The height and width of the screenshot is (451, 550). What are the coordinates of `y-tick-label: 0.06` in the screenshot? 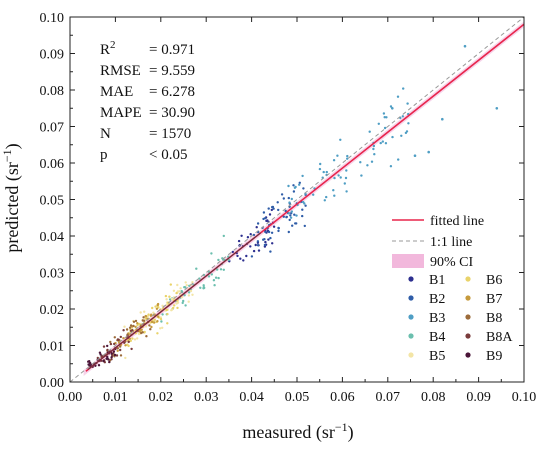 It's located at (52, 164).